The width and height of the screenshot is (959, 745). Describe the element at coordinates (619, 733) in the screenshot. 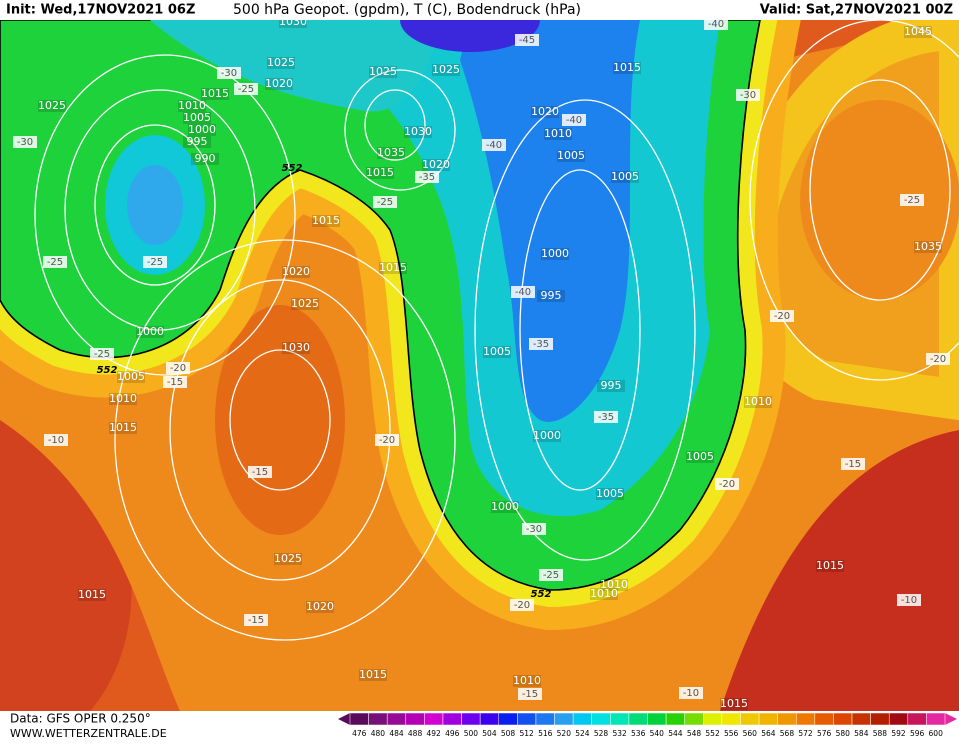

I see `colorbar-label: 532` at that location.